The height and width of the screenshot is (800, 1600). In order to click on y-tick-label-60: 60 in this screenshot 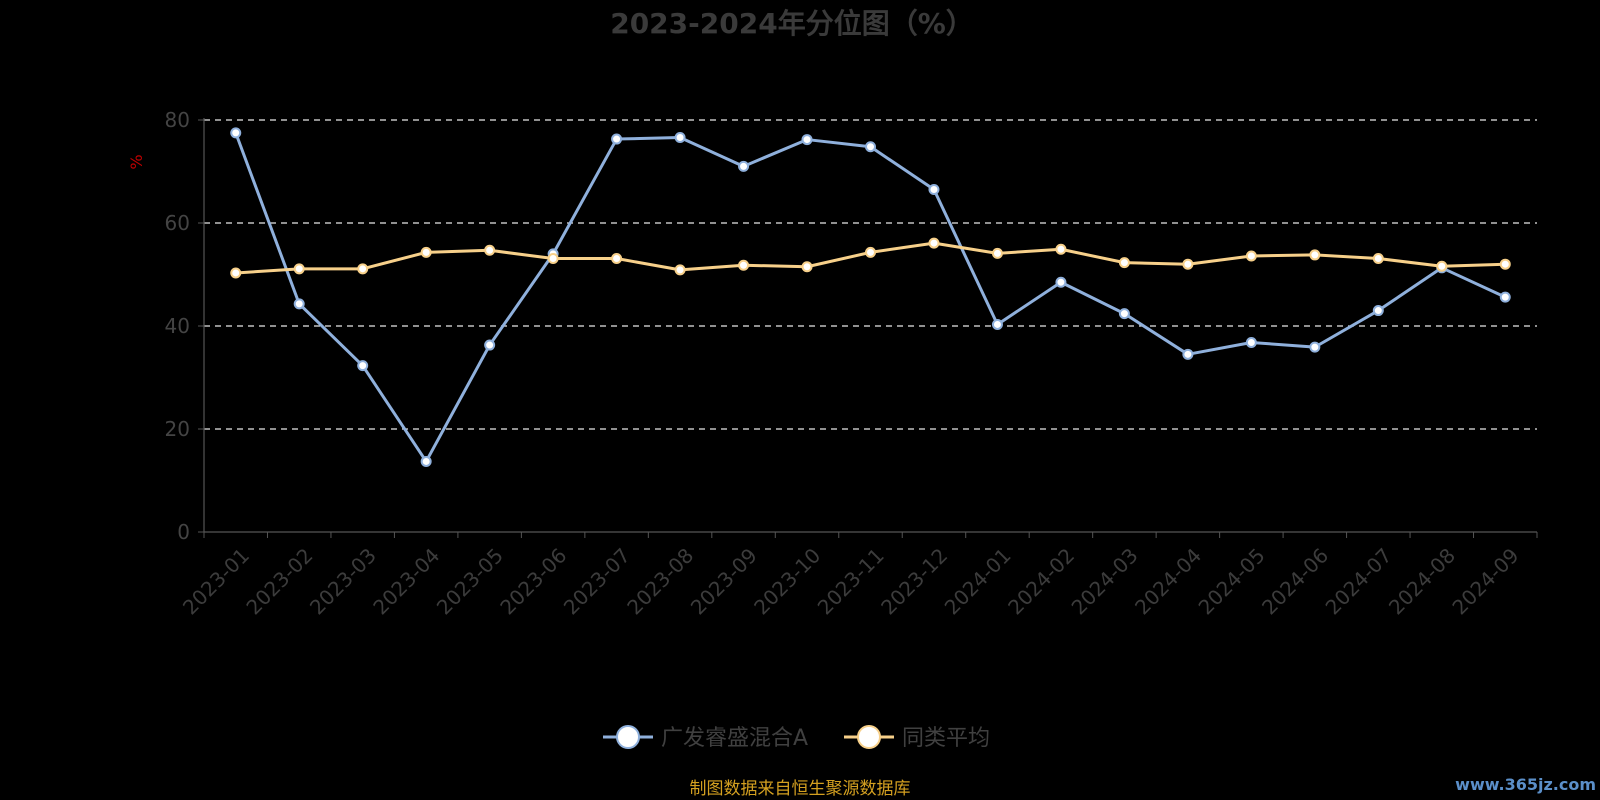, I will do `click(177, 223)`.